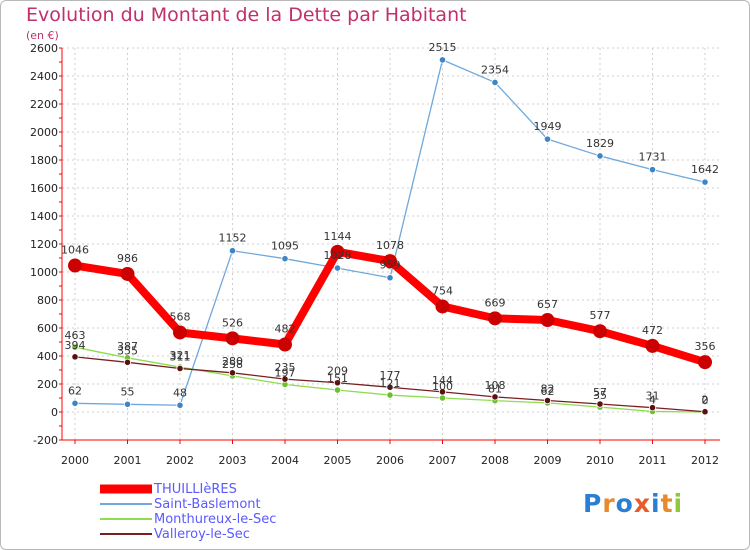 The width and height of the screenshot is (750, 550). I want to click on data-label: 657, so click(547, 304).